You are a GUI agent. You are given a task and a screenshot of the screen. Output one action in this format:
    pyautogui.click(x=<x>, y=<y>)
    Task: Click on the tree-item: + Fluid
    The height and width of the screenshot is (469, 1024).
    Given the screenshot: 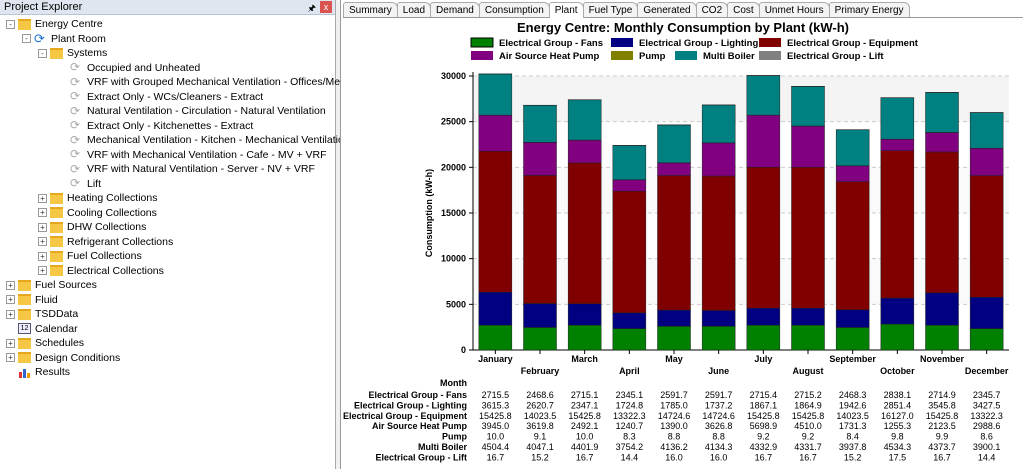 What is the action you would take?
    pyautogui.click(x=32, y=300)
    